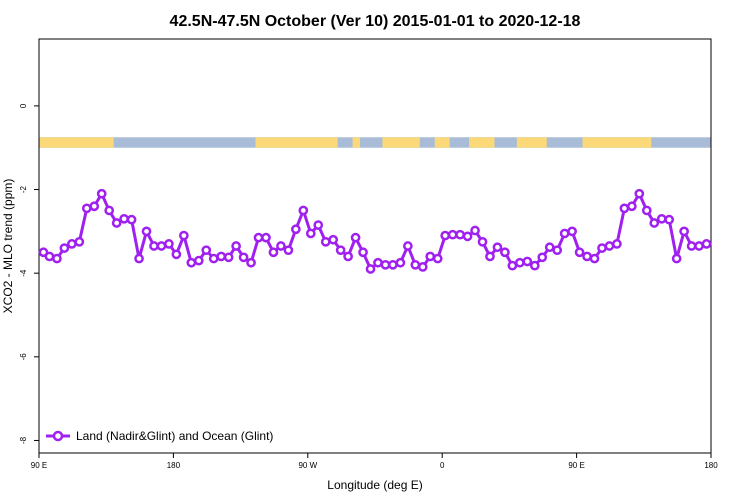 The image size is (750, 500). I want to click on legend-series-label: Land (Nadir&Glint) and Ocean (Glint), so click(174, 436).